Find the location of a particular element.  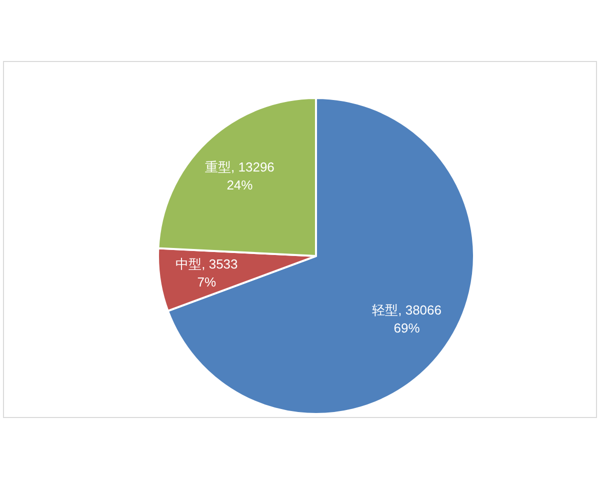

slice-label: 轻型, 38066 69% is located at coordinates (407, 319).